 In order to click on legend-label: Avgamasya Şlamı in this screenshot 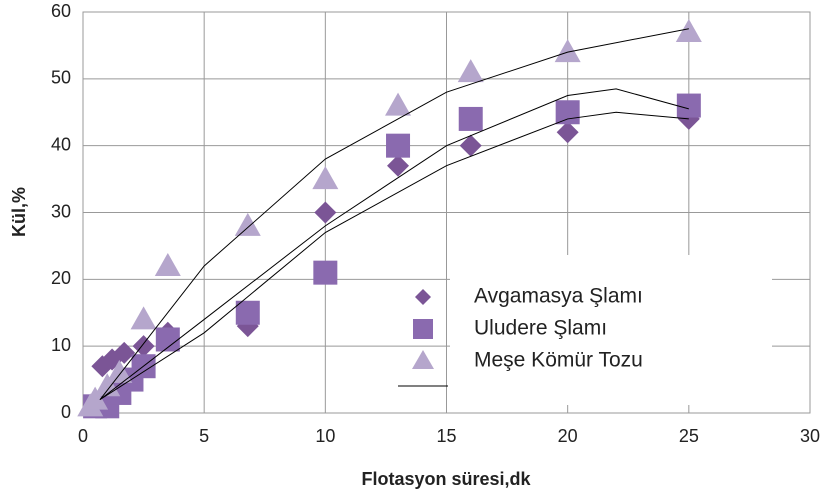, I will do `click(558, 296)`.